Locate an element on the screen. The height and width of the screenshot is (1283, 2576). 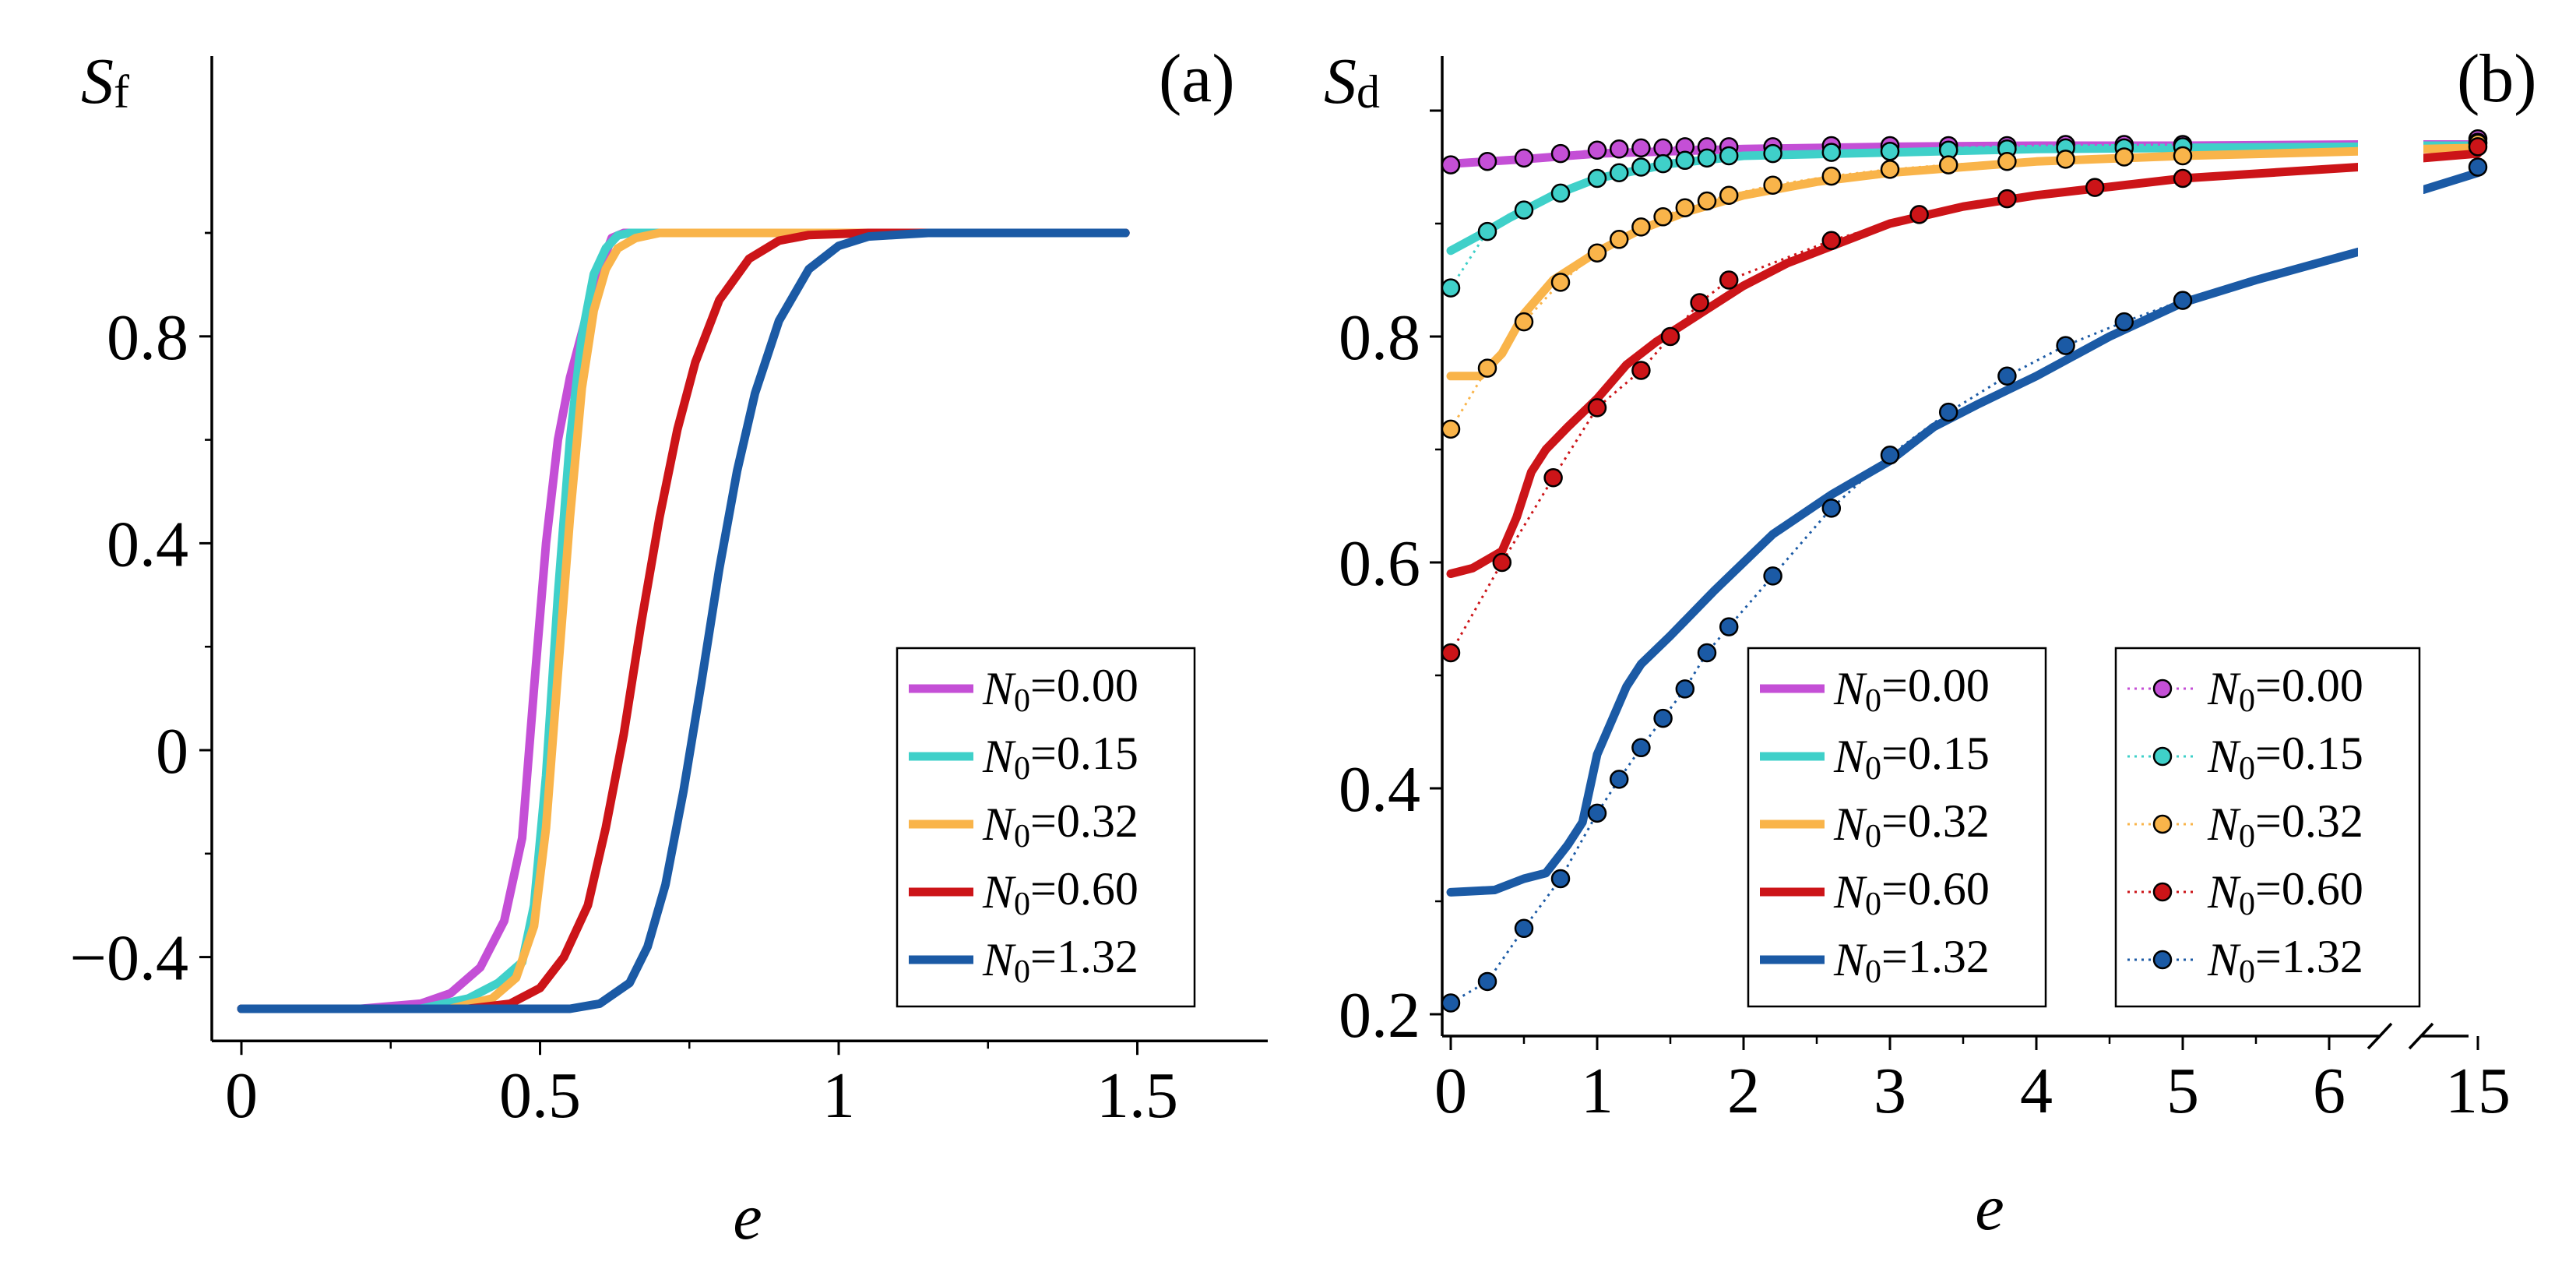
x-tick-label: 15 is located at coordinates (2478, 1091).